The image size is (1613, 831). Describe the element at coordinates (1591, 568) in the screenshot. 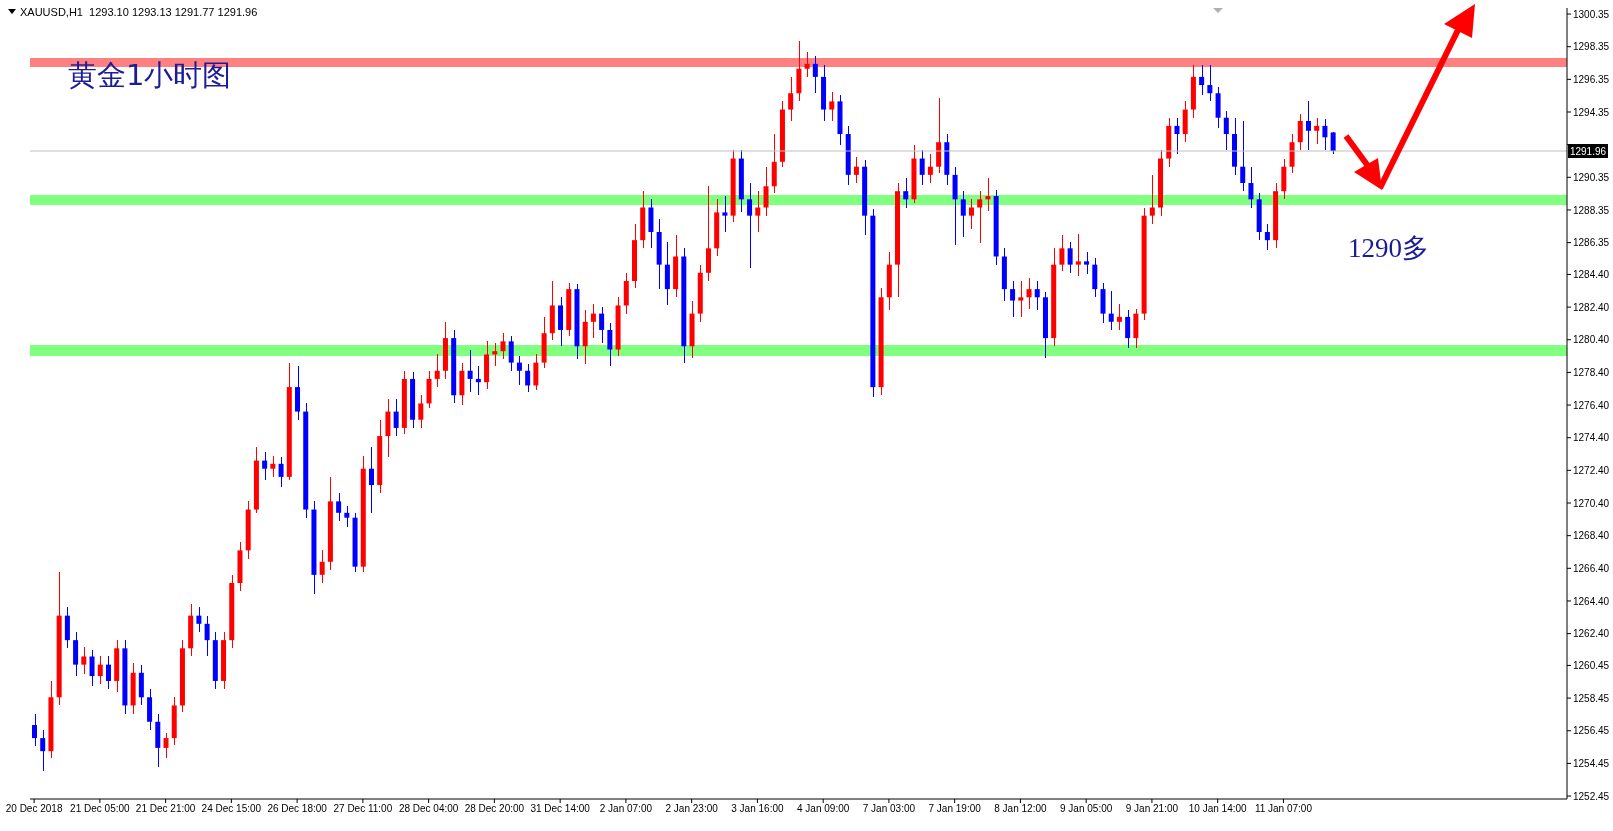

I see `y-tick-label: 1266.40` at that location.